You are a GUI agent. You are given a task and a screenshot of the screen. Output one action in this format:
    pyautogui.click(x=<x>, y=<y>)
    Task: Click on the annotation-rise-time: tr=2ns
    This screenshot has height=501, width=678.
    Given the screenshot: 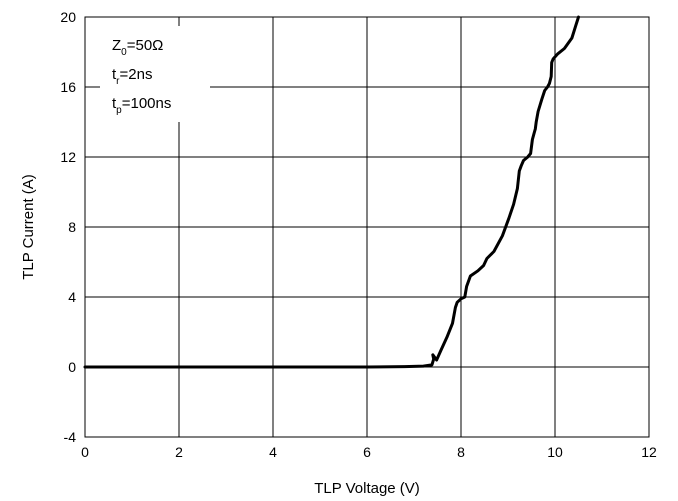 What is the action you would take?
    pyautogui.click(x=132, y=76)
    